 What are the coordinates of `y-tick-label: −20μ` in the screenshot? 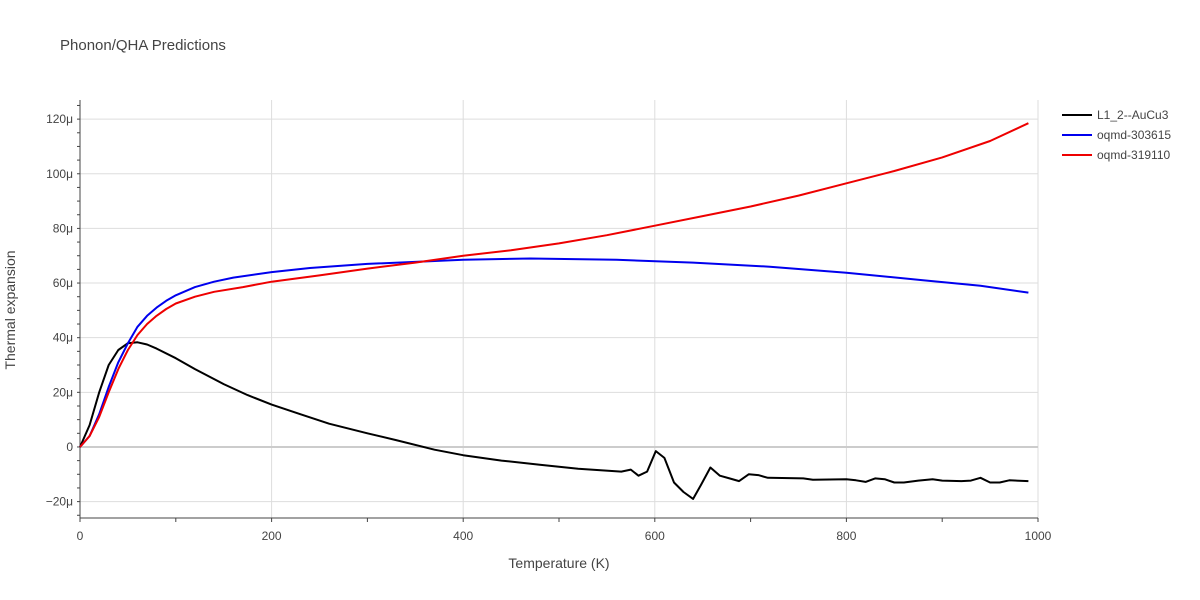 It's located at (59, 502).